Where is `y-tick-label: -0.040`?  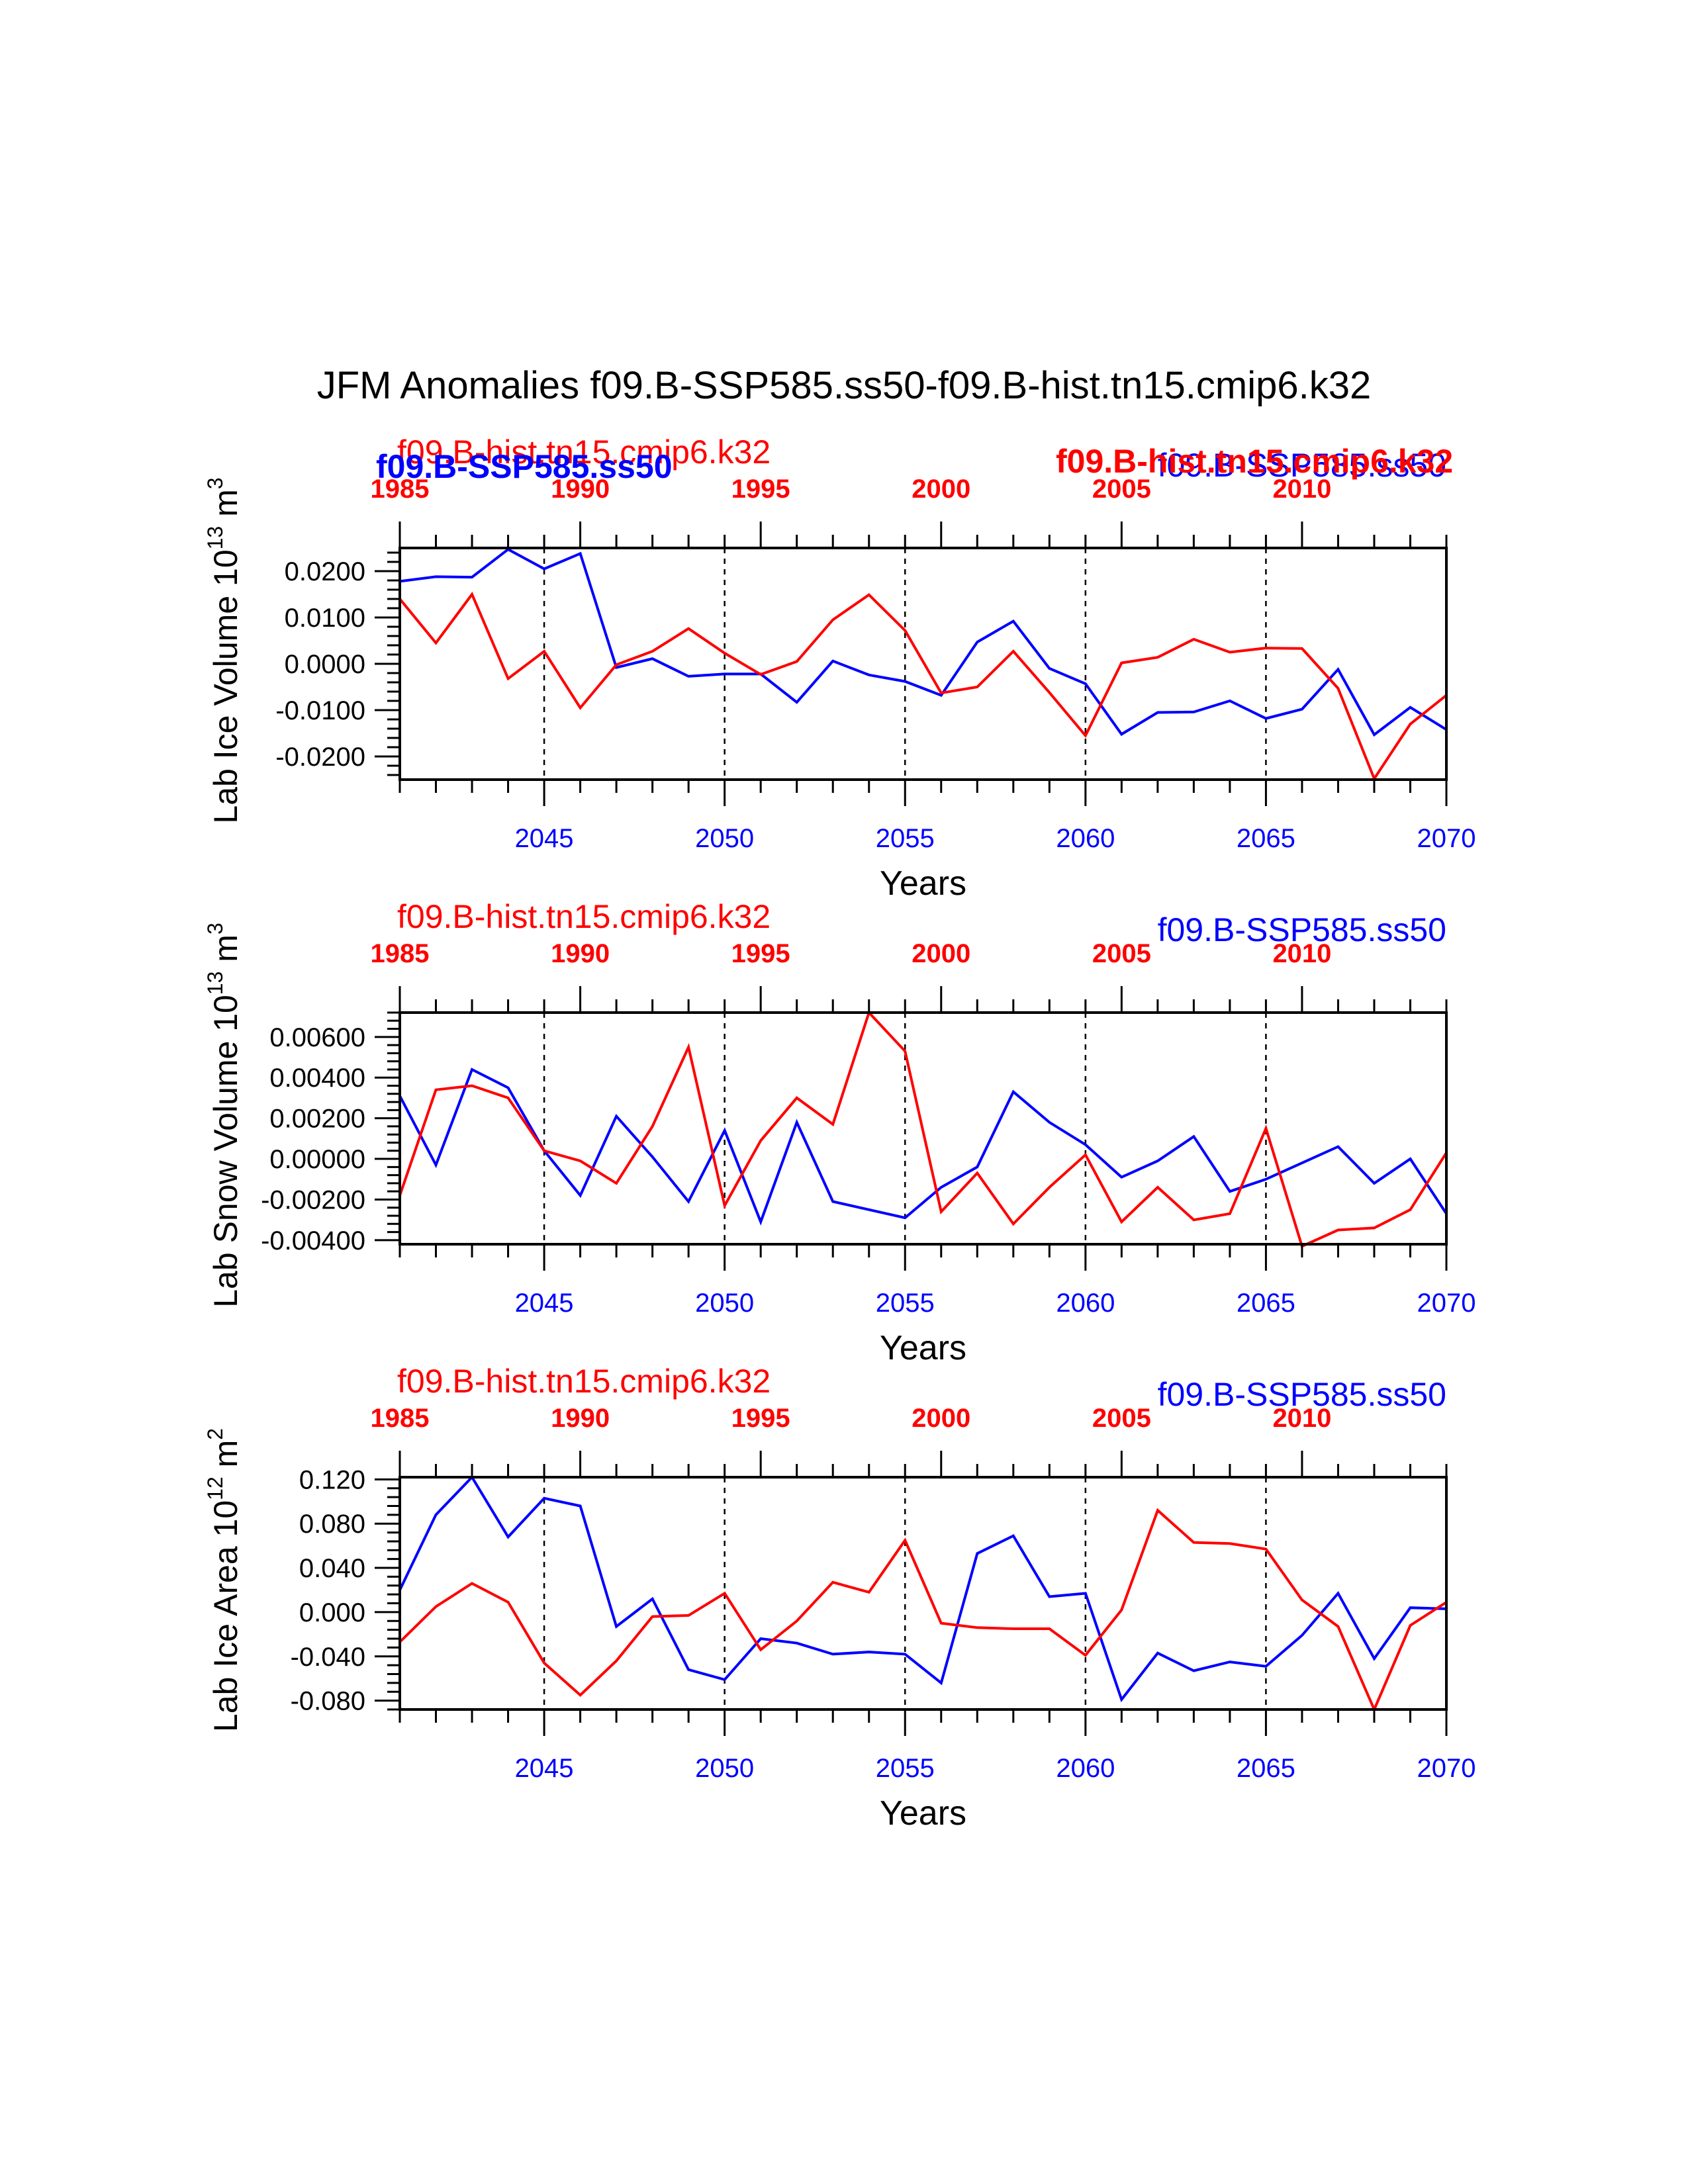 y-tick-label: -0.040 is located at coordinates (328, 1658).